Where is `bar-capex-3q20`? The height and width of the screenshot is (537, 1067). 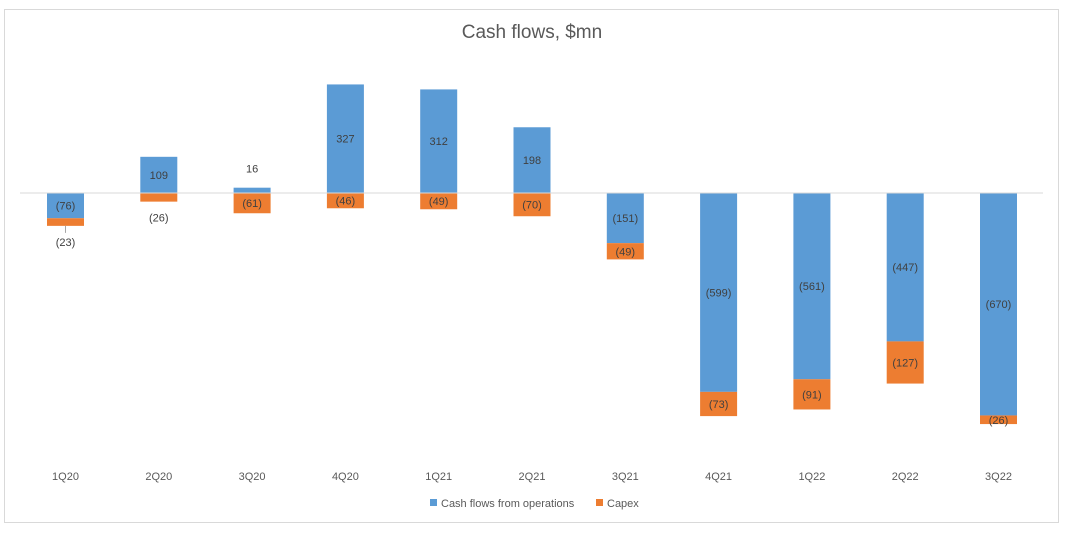
bar-capex-3q20 is located at coordinates (252, 203).